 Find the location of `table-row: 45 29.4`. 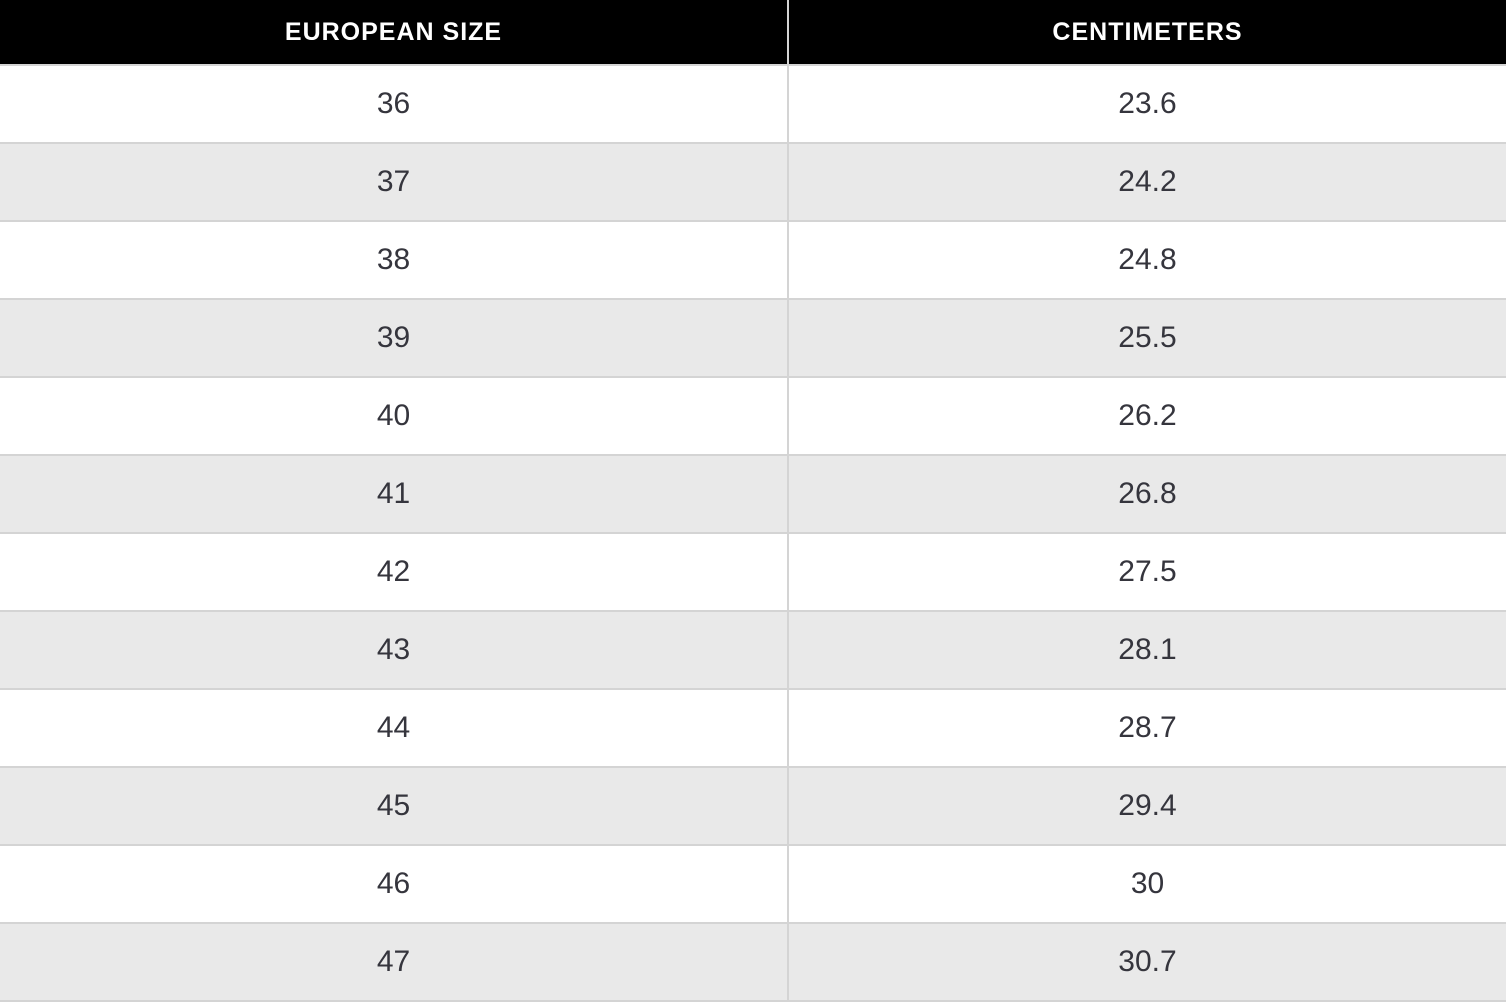

table-row: 45 29.4 is located at coordinates (753, 806).